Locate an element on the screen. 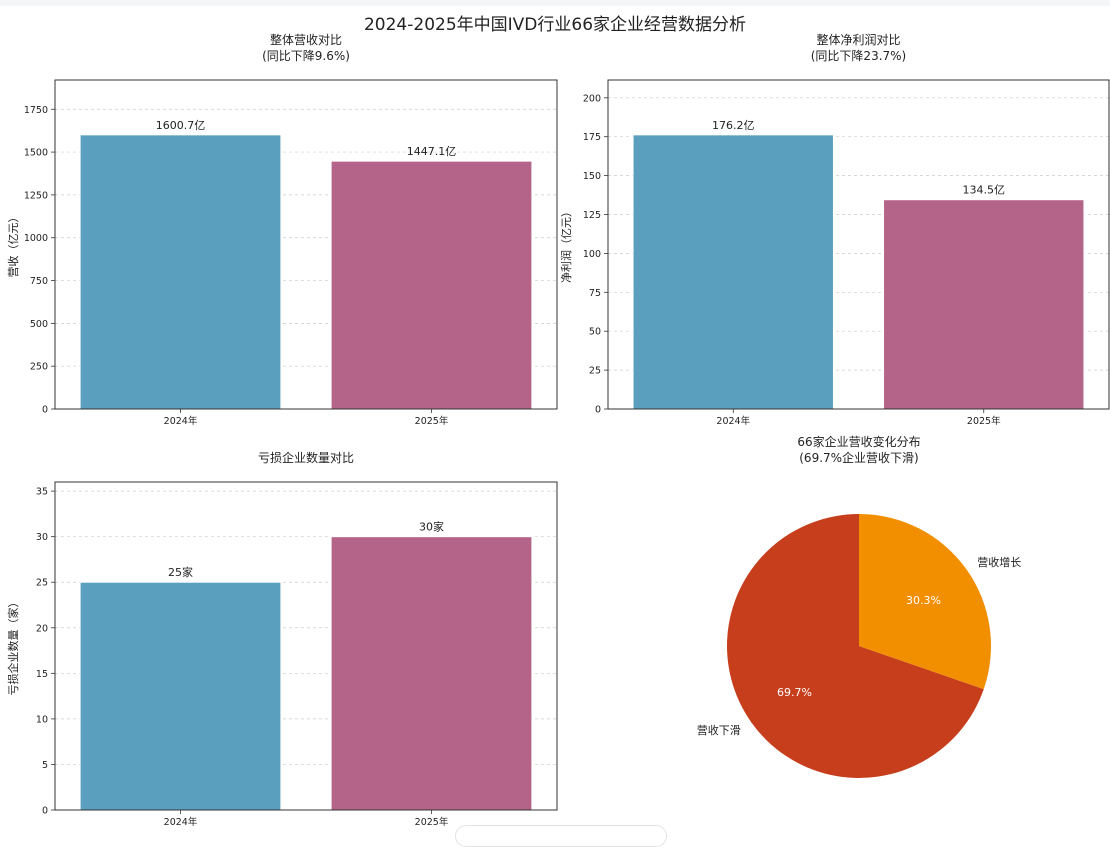  y-tick-label: 20 is located at coordinates (42, 628).